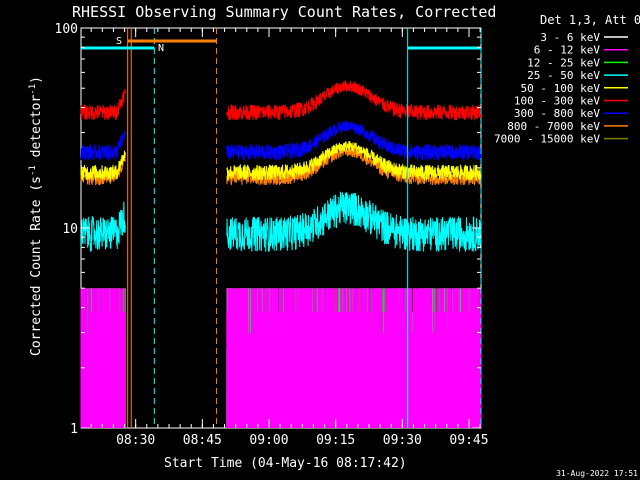 This screenshot has width=640, height=480. I want to click on y-tick-label: 1, so click(74, 429).